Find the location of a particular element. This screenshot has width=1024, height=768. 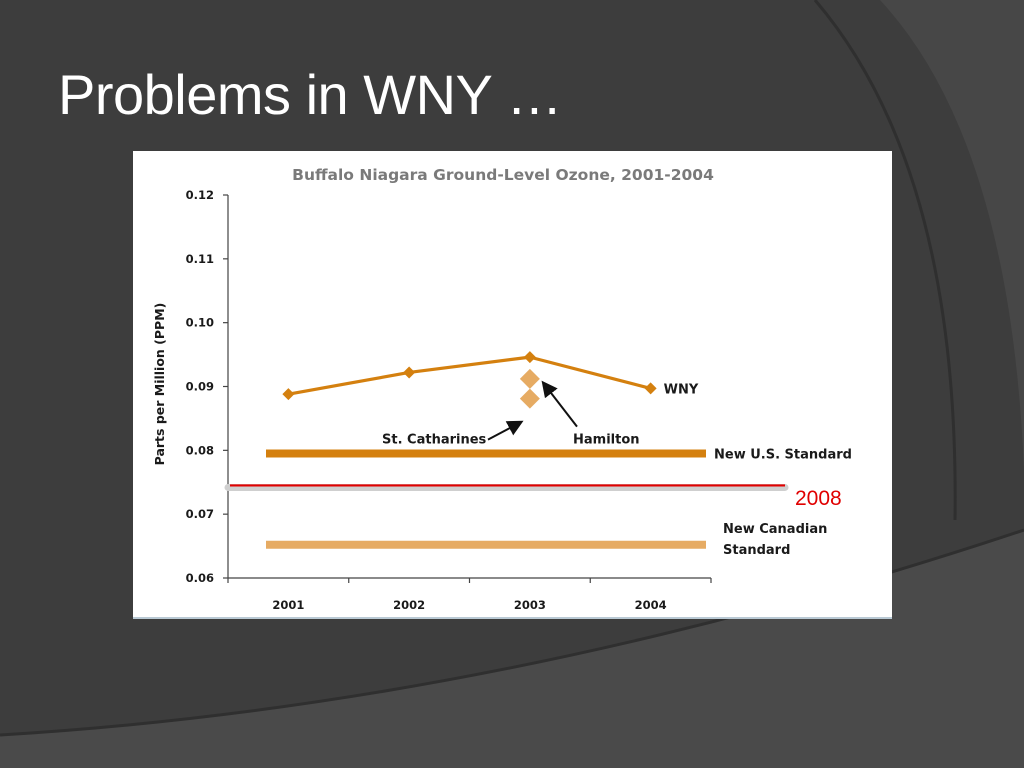

x-tick-label: 2002 is located at coordinates (409, 605).